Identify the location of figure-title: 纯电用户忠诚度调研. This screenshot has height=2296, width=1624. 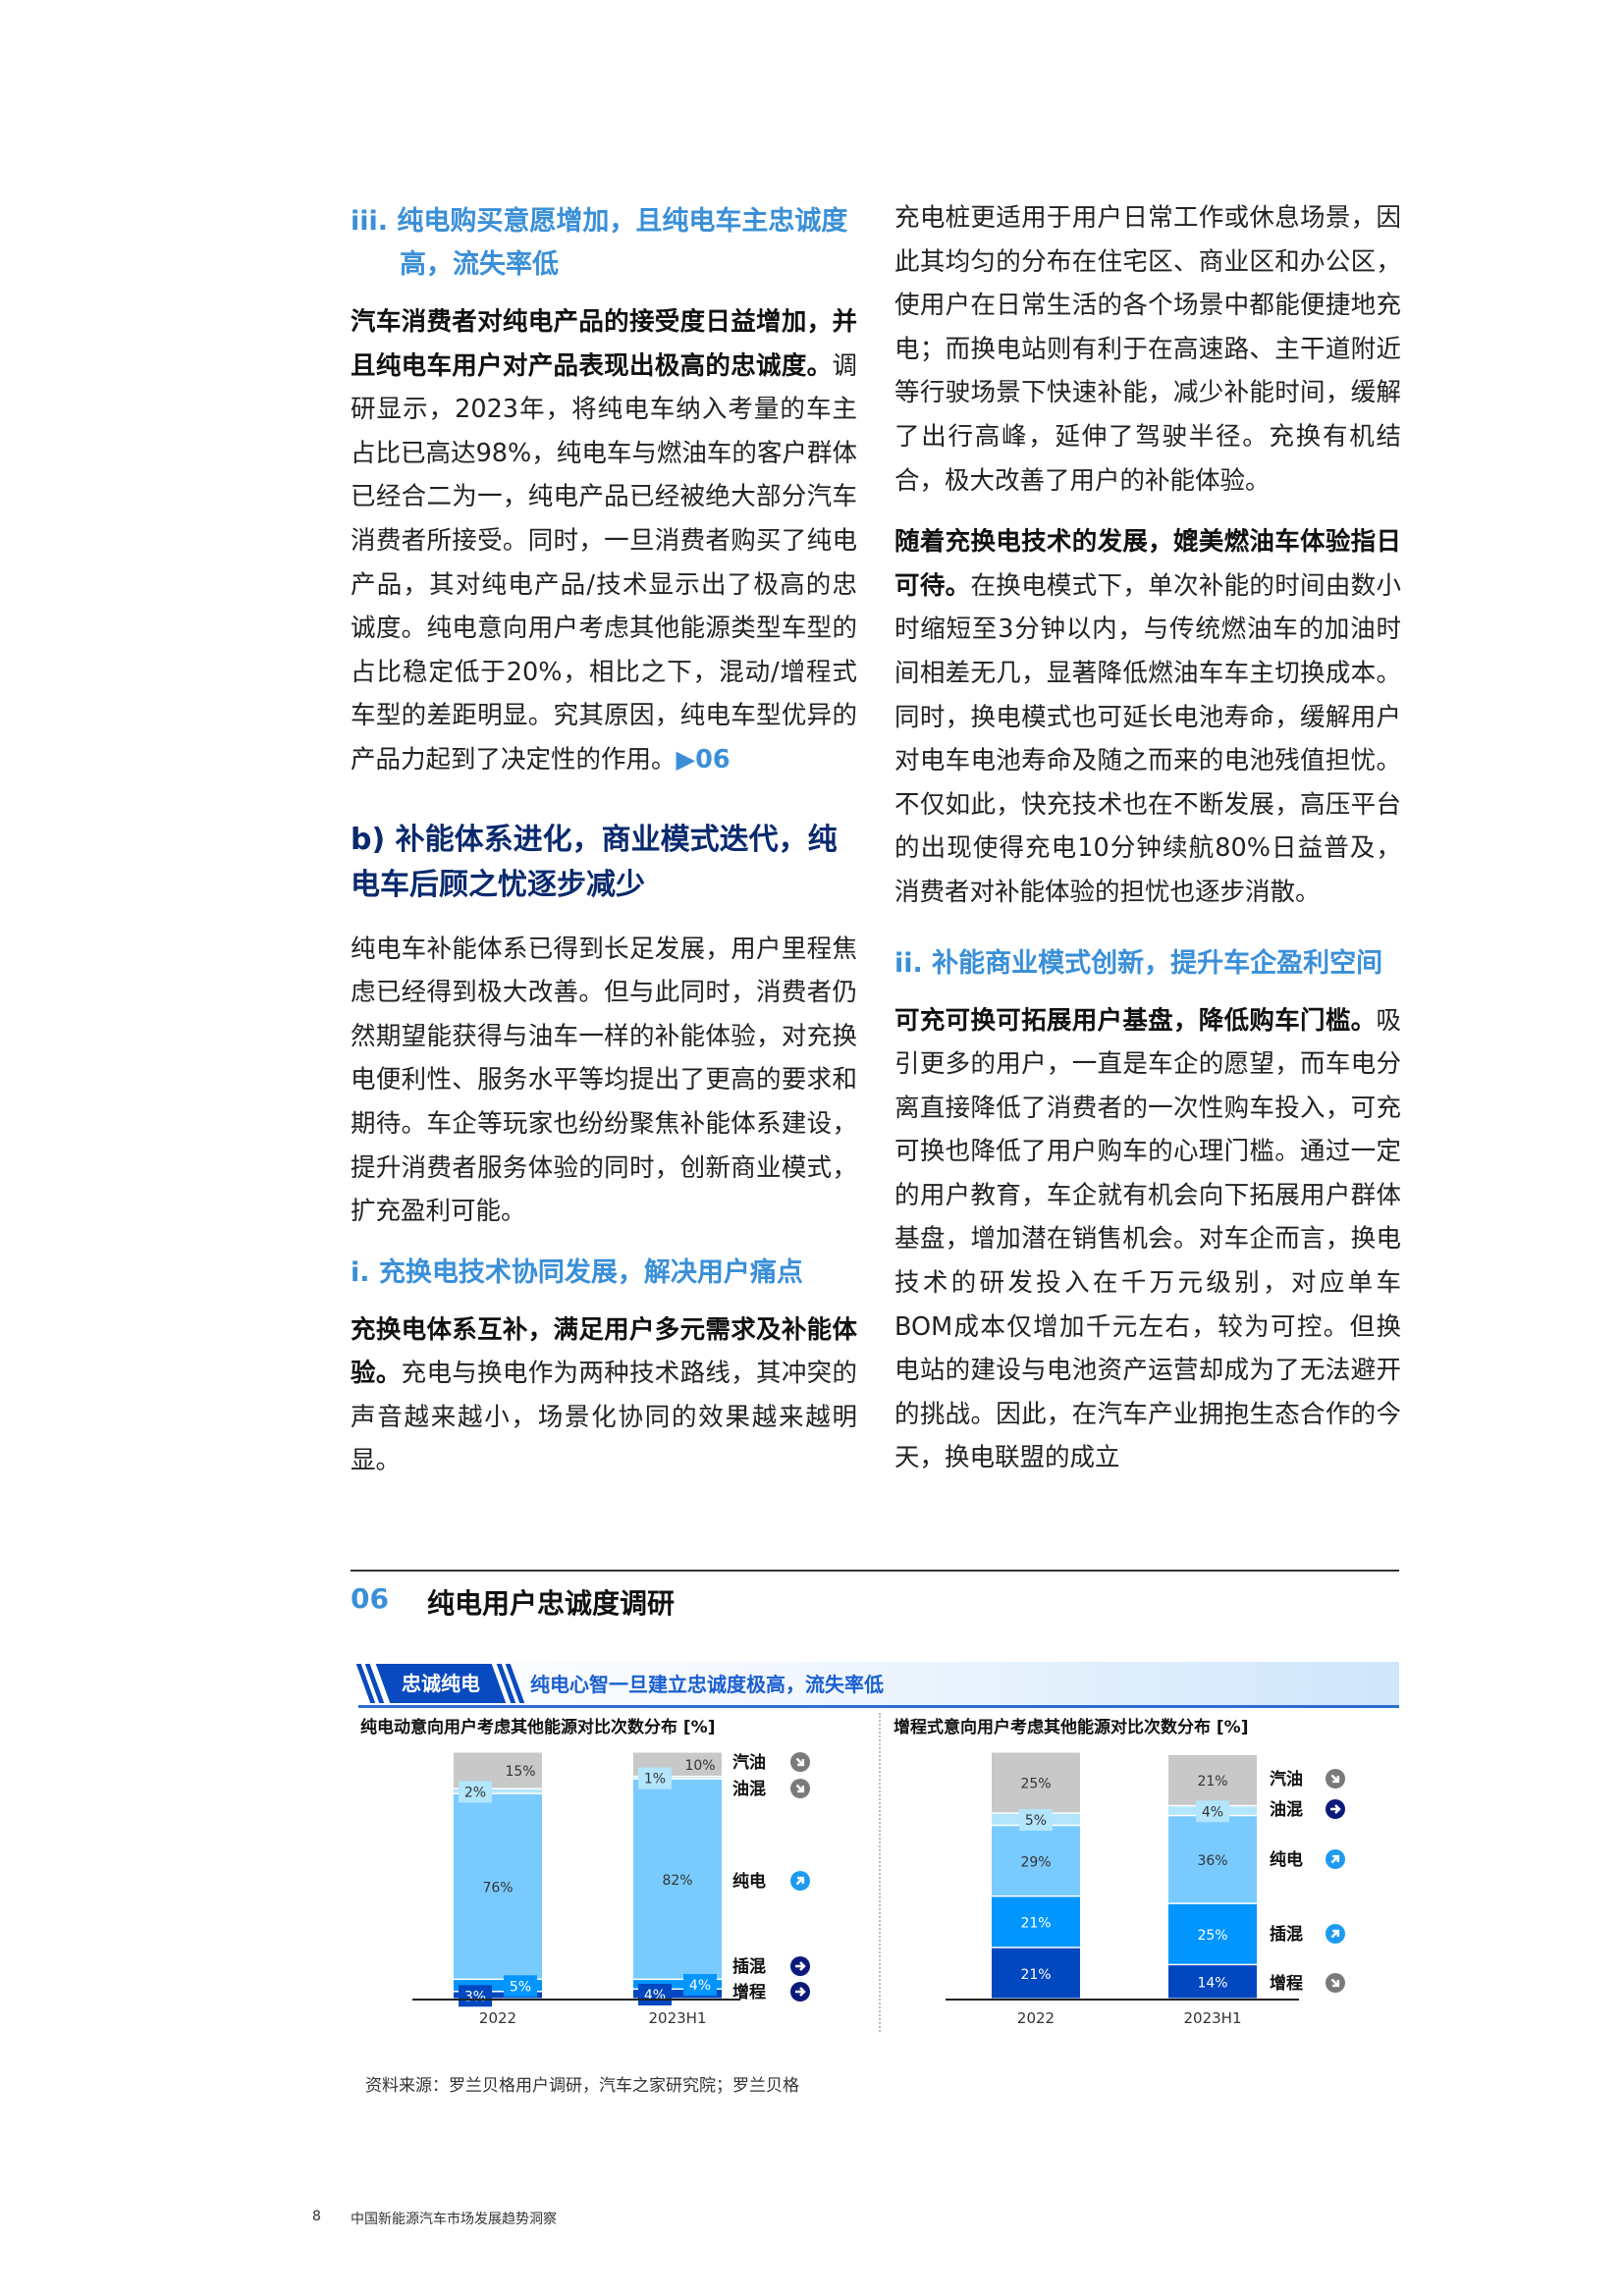
(551, 1604).